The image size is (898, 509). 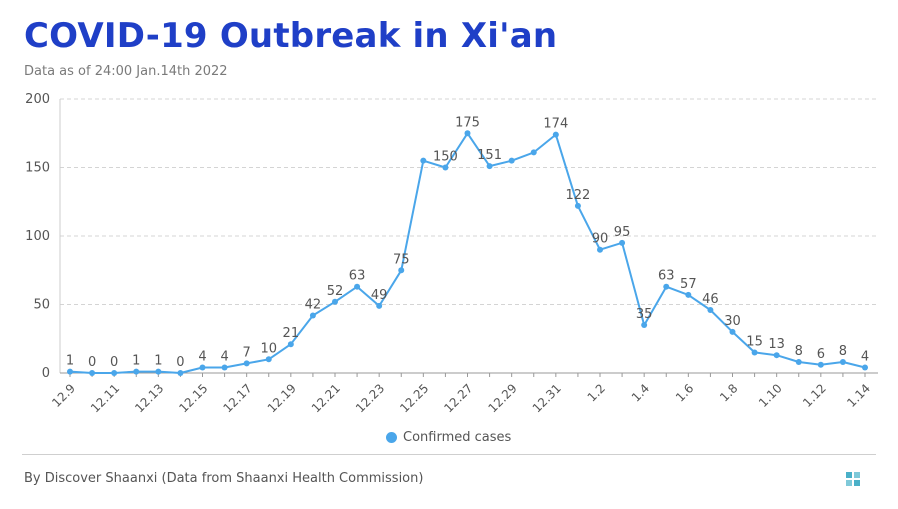 What do you see at coordinates (688, 284) in the screenshot?
I see `data-label: 57` at bounding box center [688, 284].